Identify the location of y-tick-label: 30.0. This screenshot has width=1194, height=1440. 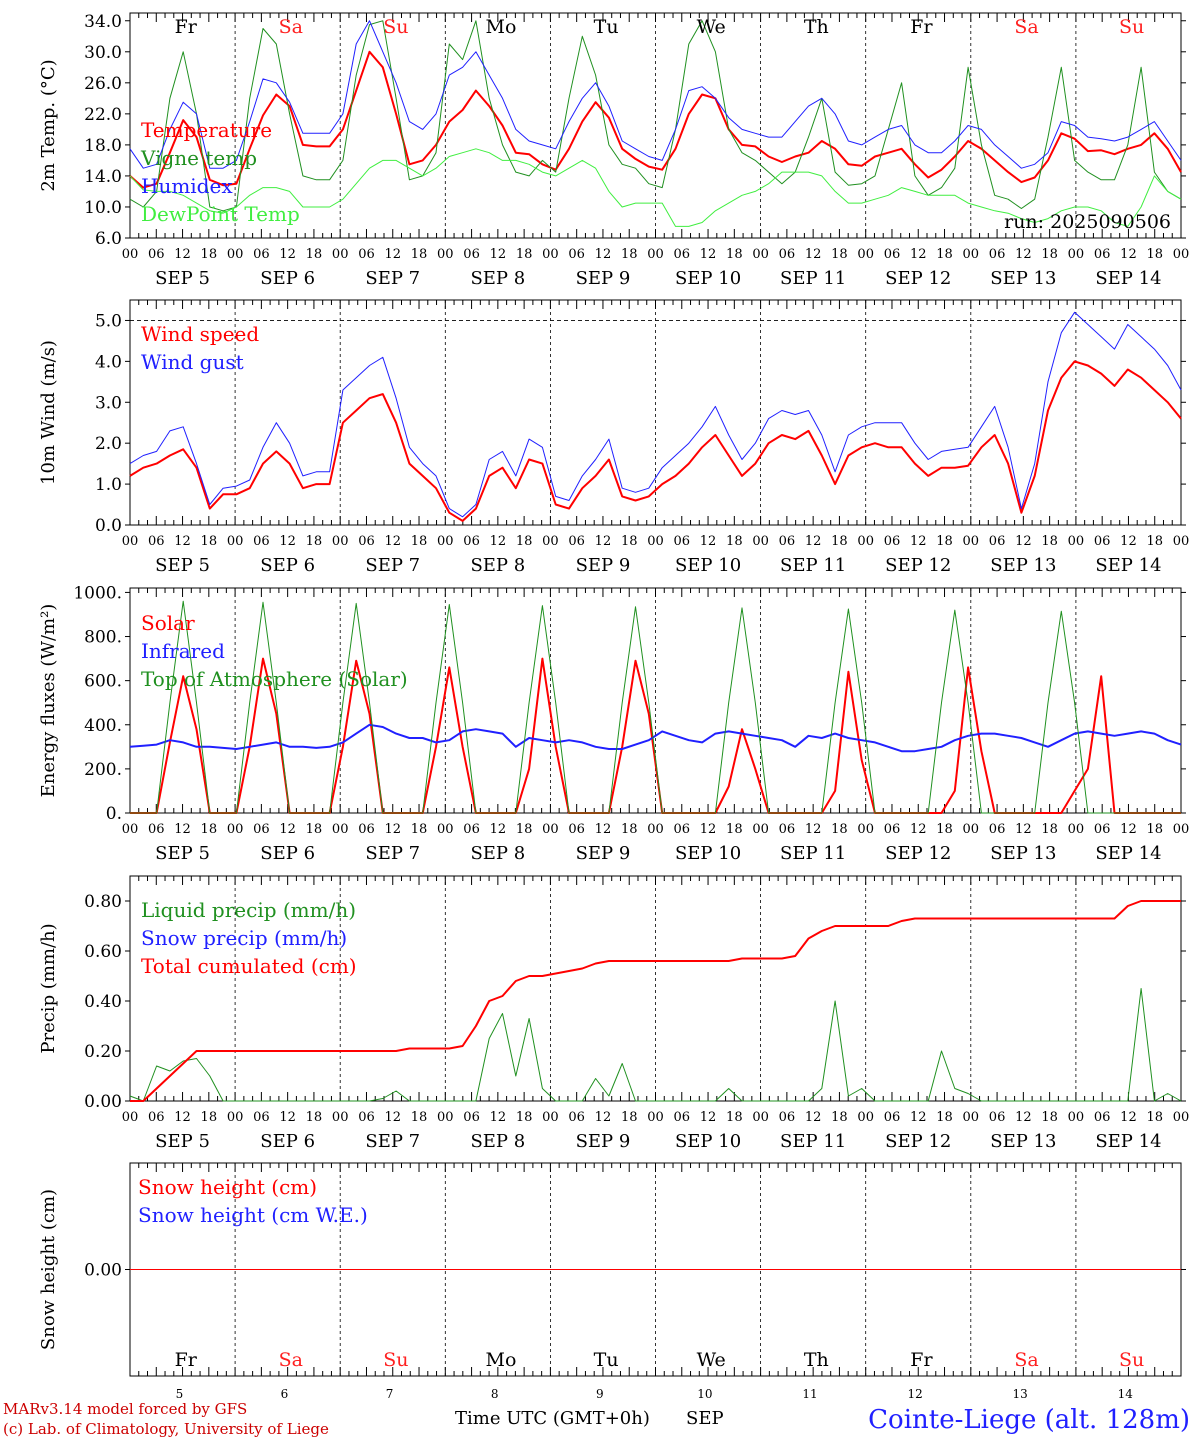
(103, 53).